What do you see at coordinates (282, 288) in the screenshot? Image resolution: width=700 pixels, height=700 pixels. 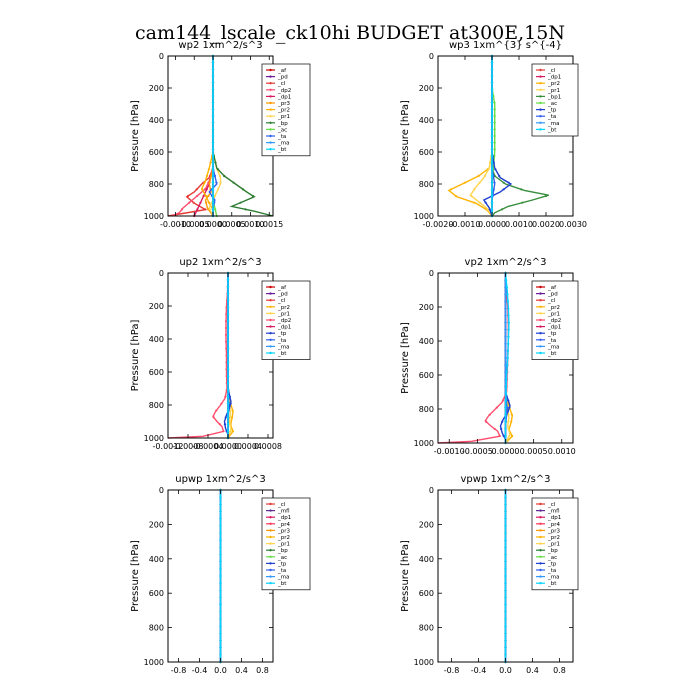 I see `legend-entry: _af` at bounding box center [282, 288].